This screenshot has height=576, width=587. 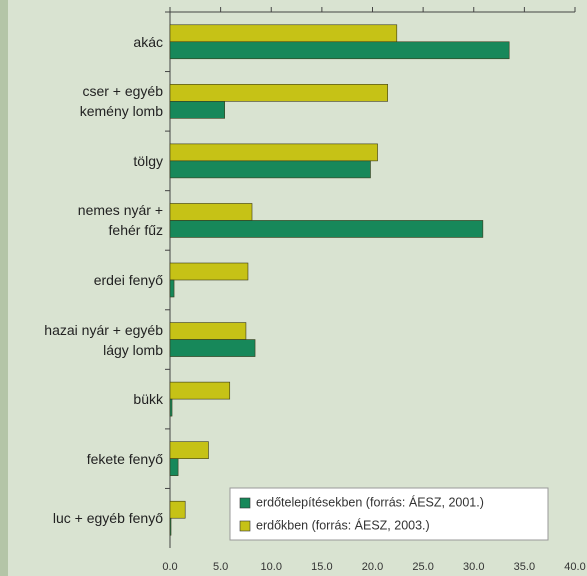 I want to click on category-label: hazai nyár + egyéb lágy lomb, so click(x=103, y=339).